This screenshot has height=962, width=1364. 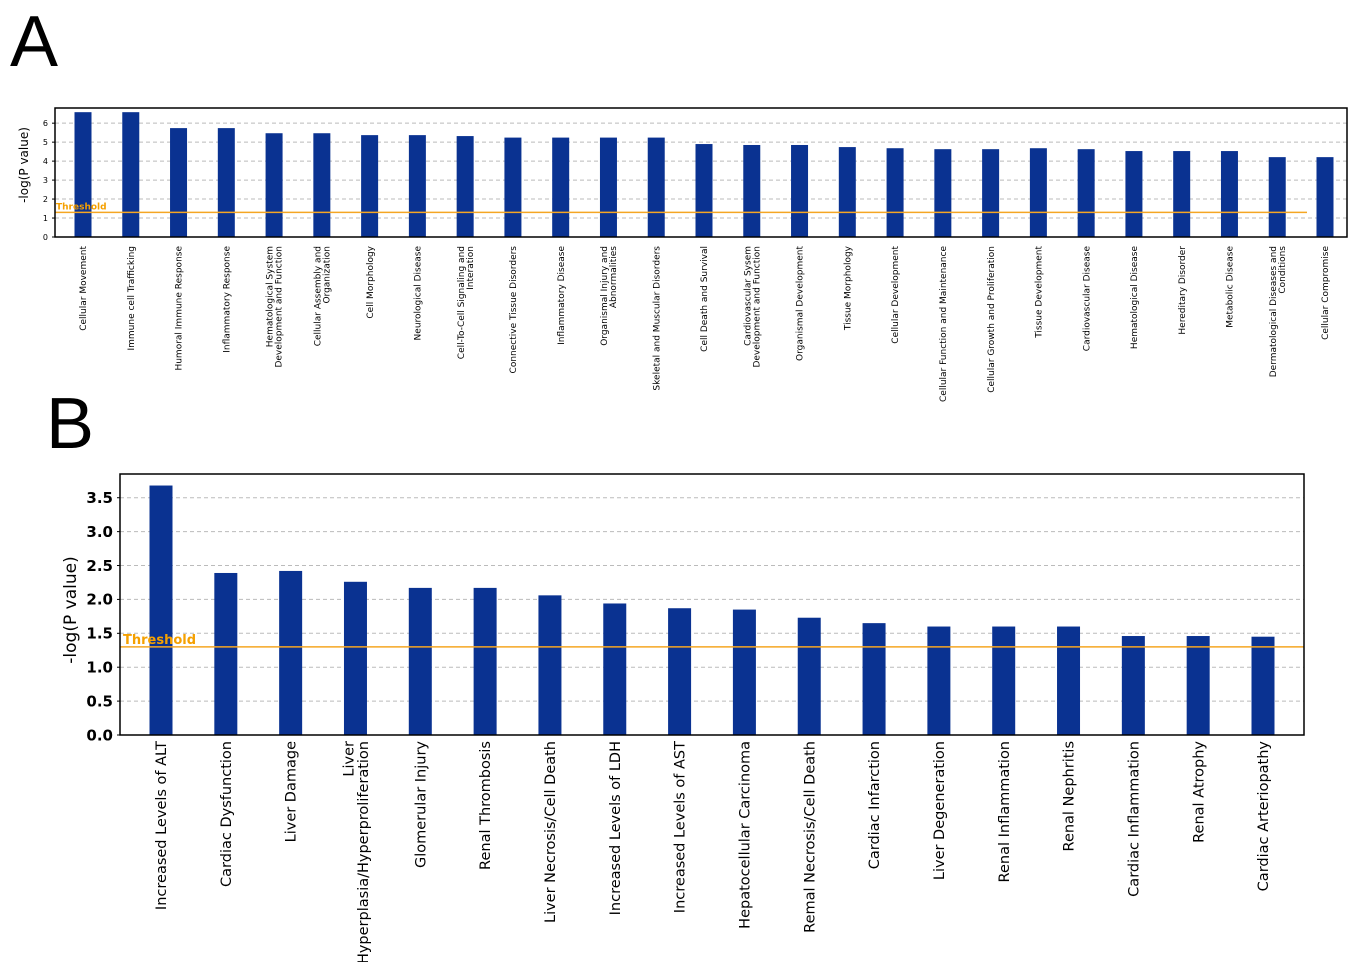 I want to click on x-tick-label-line: Neurological Disease, so click(x=419, y=293).